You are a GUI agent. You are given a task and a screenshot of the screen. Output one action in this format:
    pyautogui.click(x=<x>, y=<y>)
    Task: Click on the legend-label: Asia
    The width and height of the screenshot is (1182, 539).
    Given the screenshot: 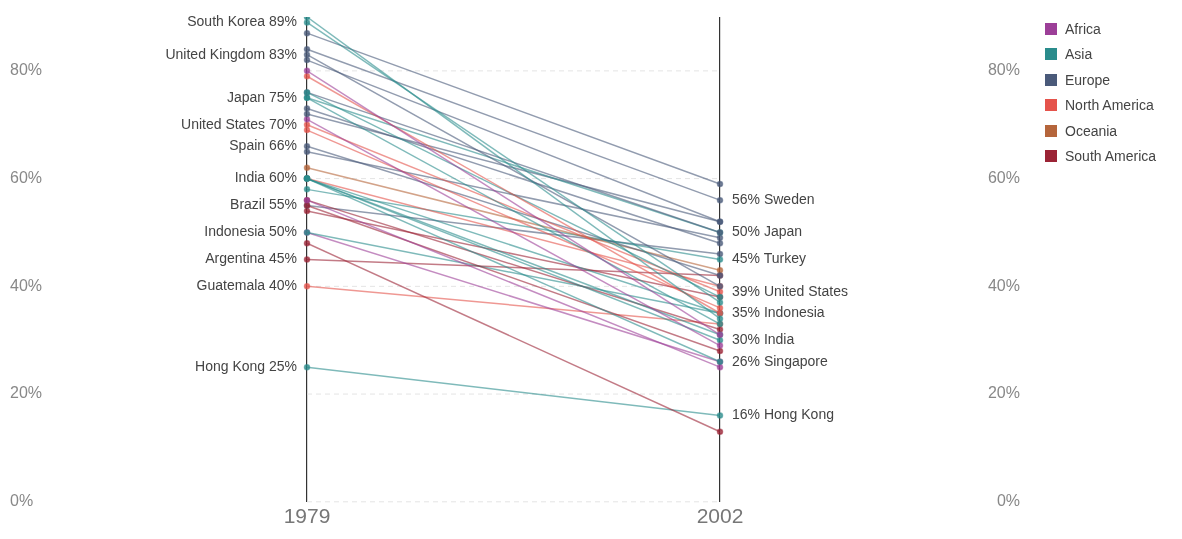 What is the action you would take?
    pyautogui.click(x=1079, y=54)
    